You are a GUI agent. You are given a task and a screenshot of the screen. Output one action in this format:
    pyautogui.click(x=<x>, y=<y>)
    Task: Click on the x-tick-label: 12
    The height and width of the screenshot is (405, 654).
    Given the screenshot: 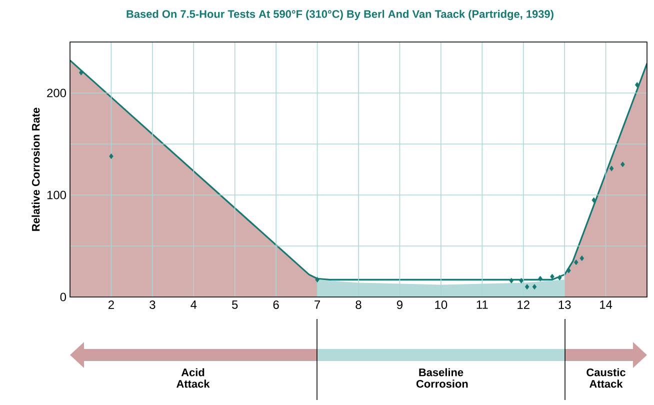 What is the action you would take?
    pyautogui.click(x=524, y=304)
    